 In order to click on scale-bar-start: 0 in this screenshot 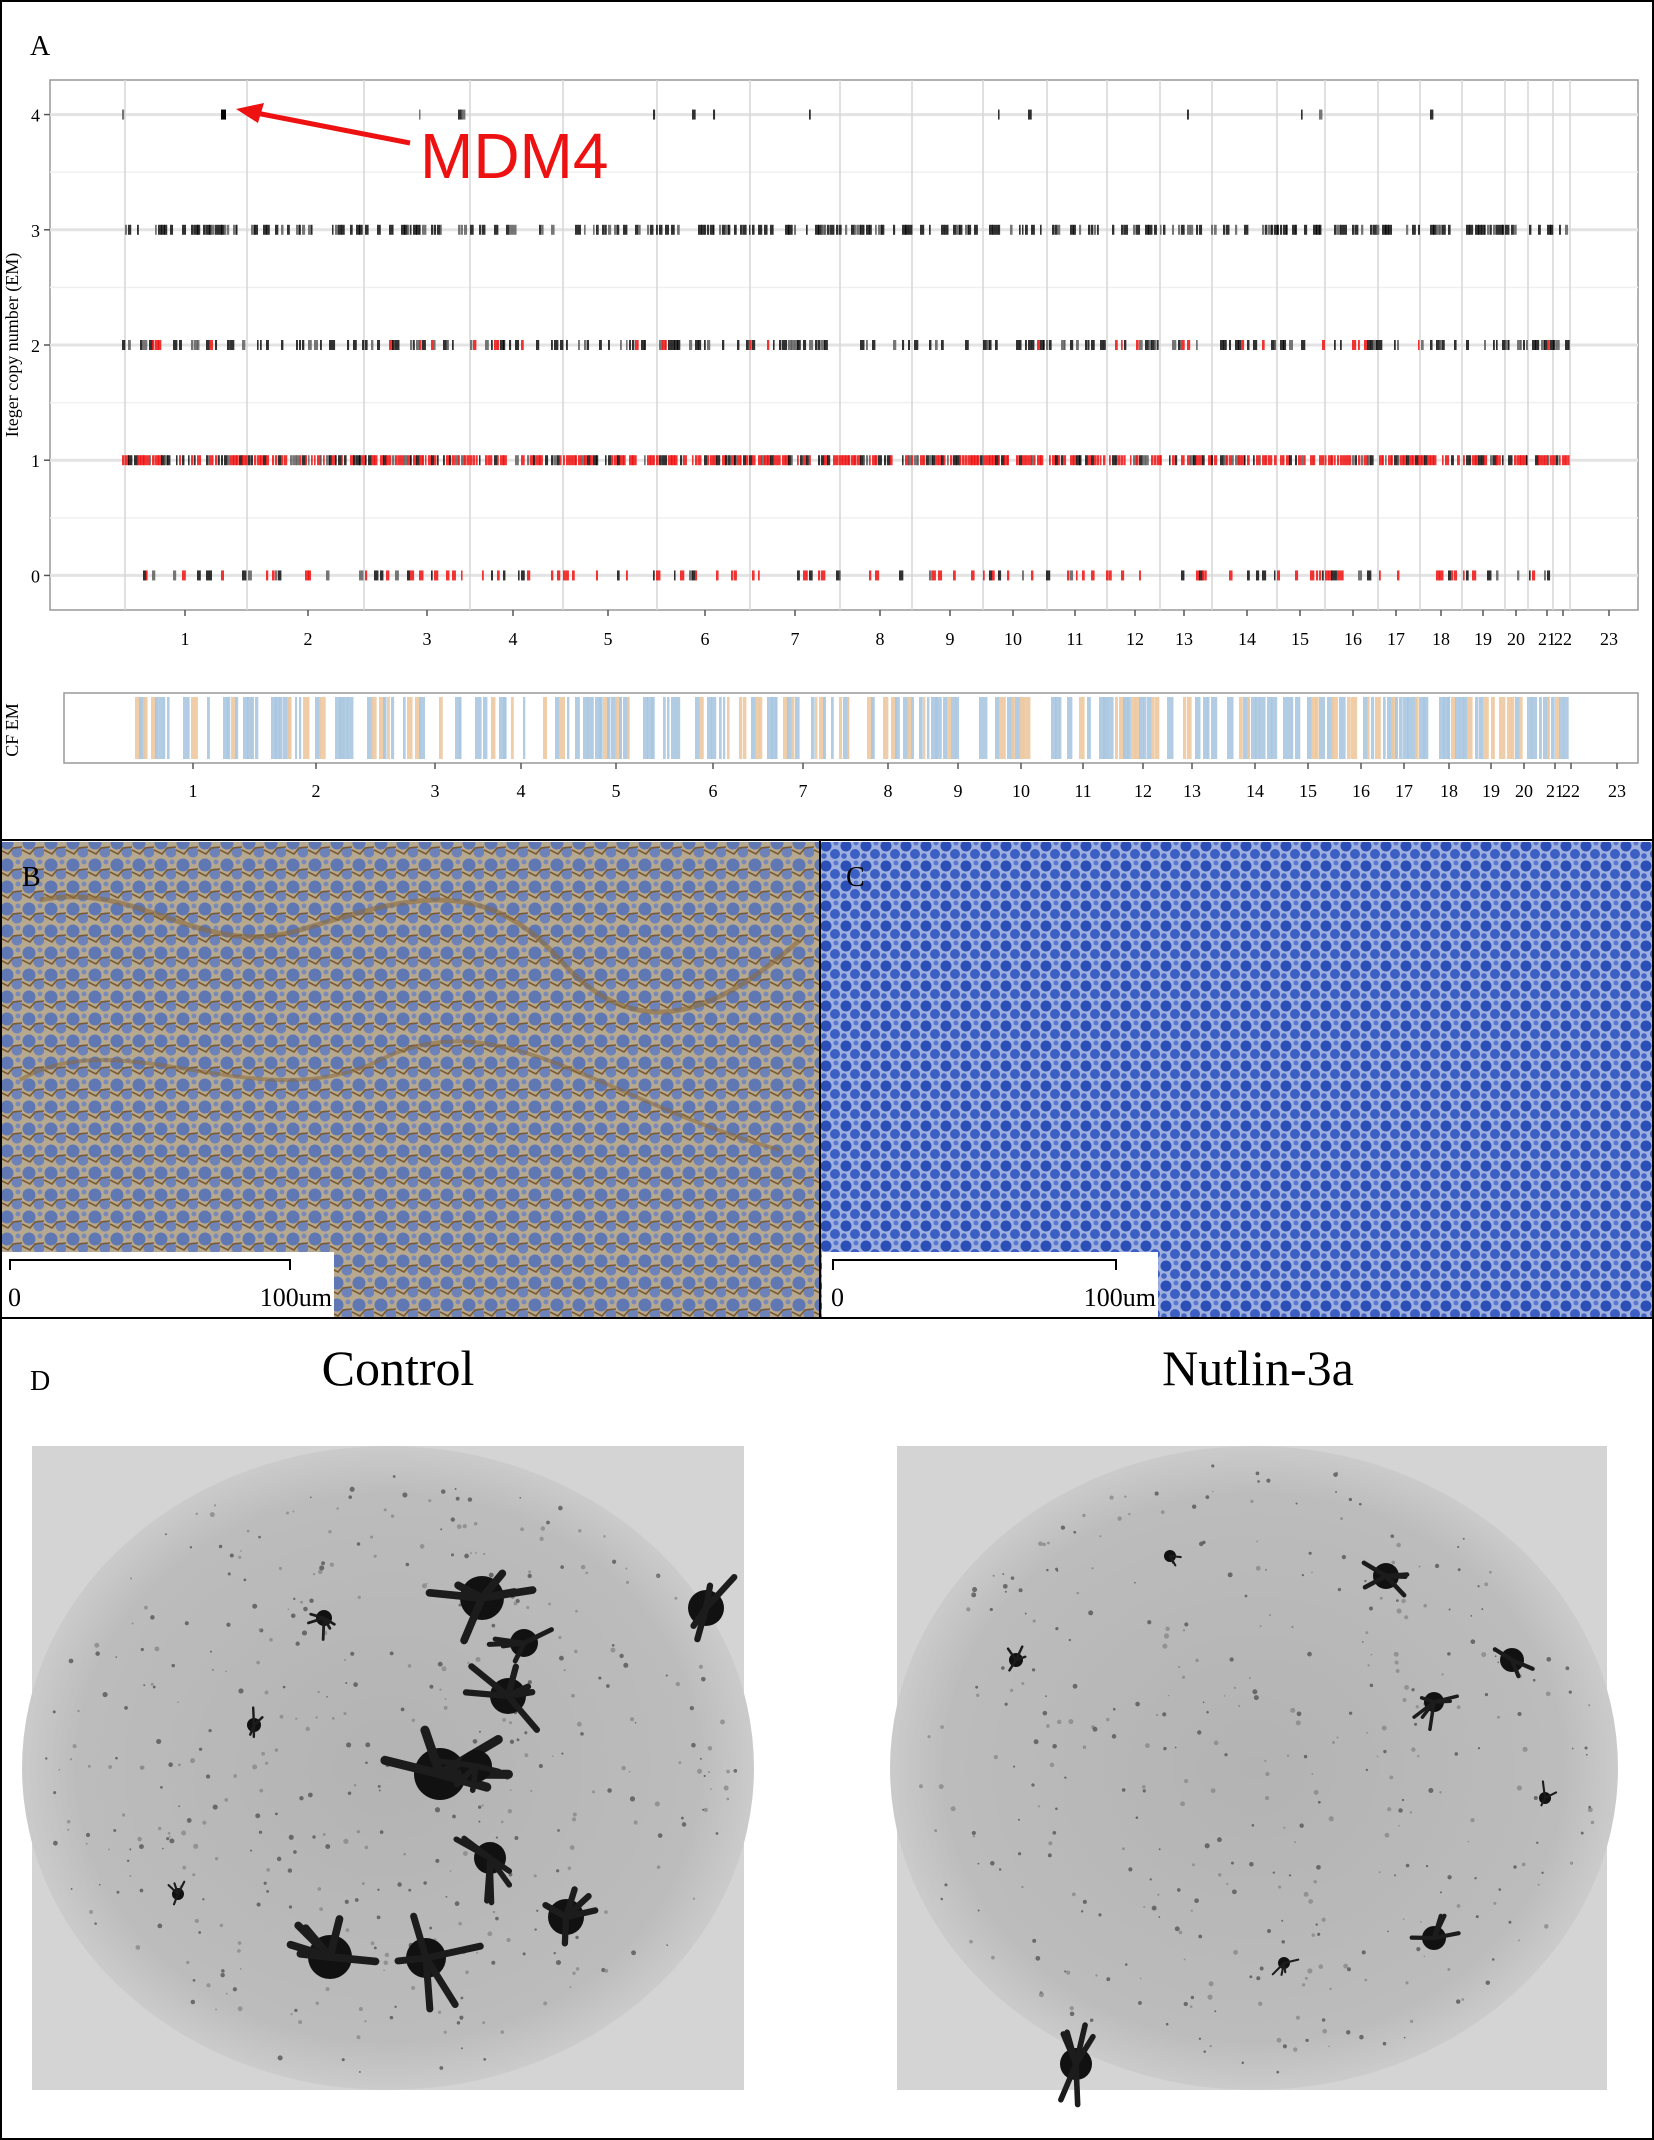, I will do `click(837, 1297)`.